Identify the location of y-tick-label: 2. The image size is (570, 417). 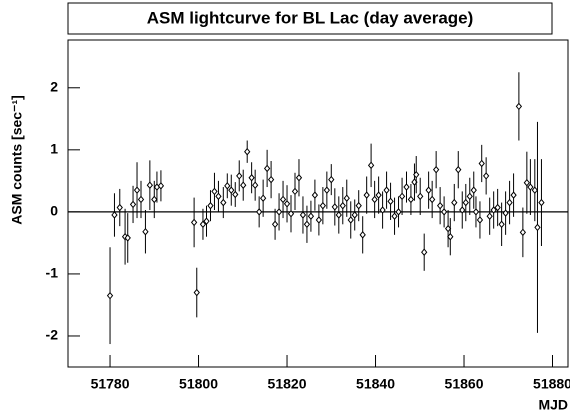
(54, 86).